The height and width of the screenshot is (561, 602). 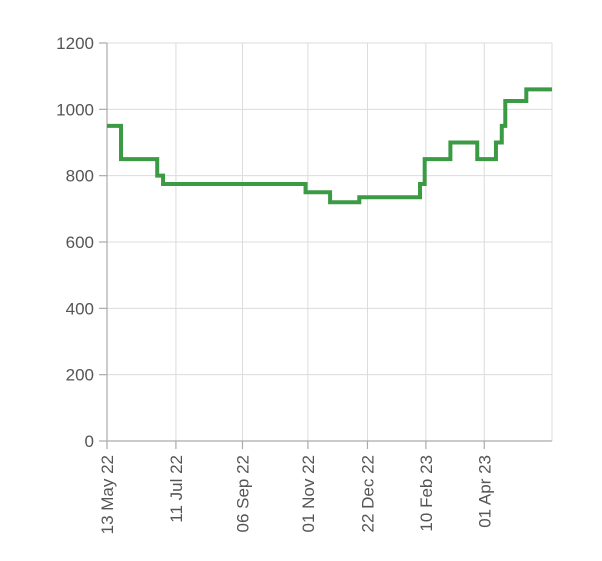 What do you see at coordinates (176, 489) in the screenshot?
I see `x-tick-label: 11 Jul 22` at bounding box center [176, 489].